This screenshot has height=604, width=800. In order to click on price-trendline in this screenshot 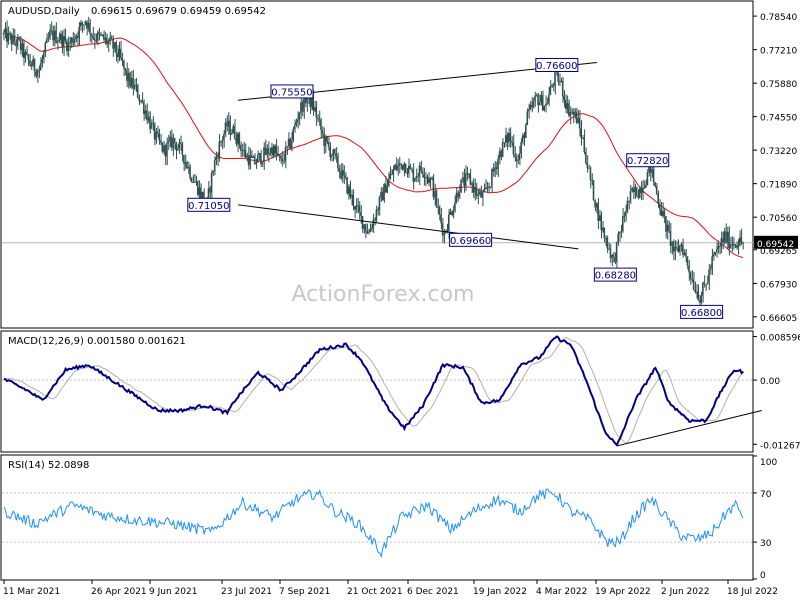, I will do `click(408, 227)`.